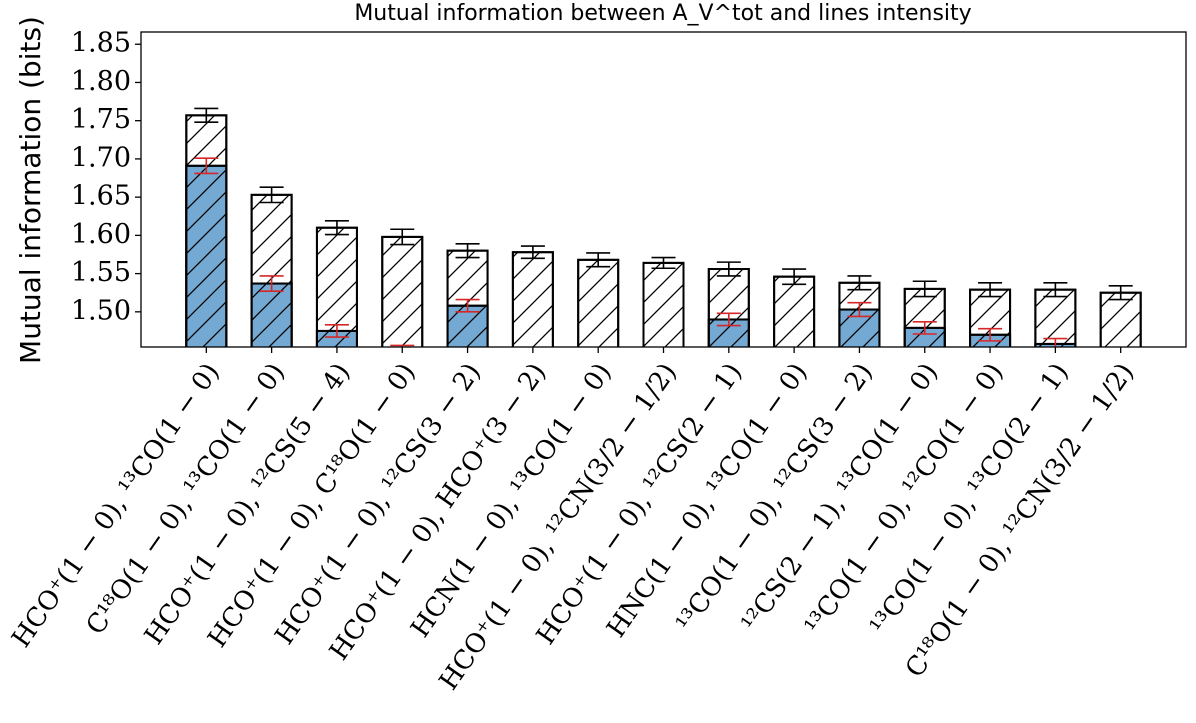  What do you see at coordinates (101, 234) in the screenshot?
I see `y-tick-label: 1.60` at bounding box center [101, 234].